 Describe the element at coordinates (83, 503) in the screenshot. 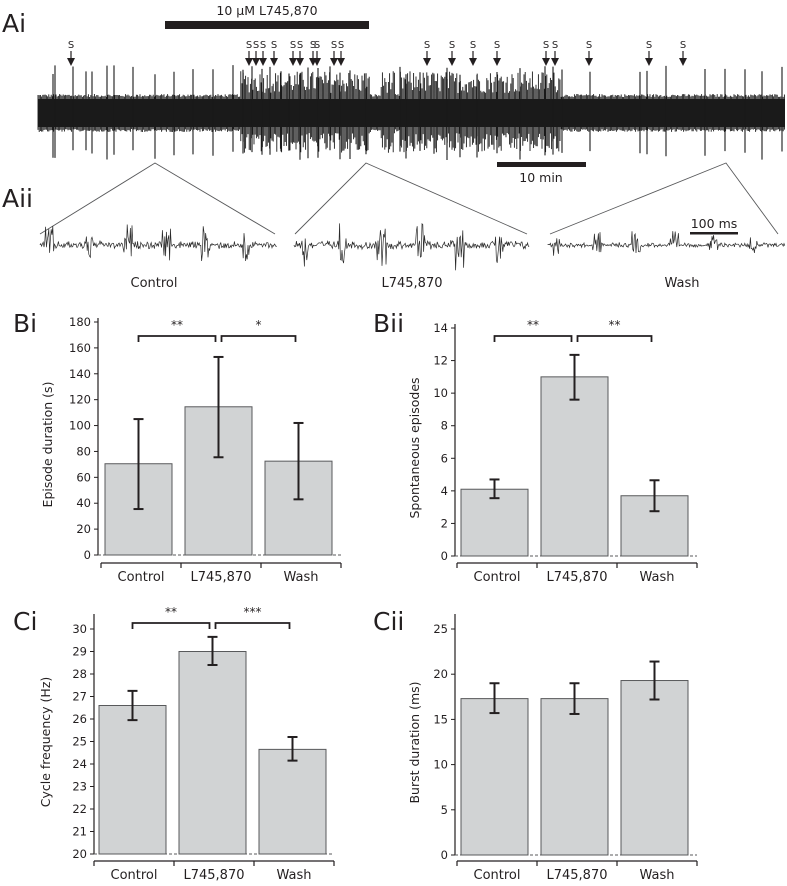

I see `y-tick-label: 40` at that location.